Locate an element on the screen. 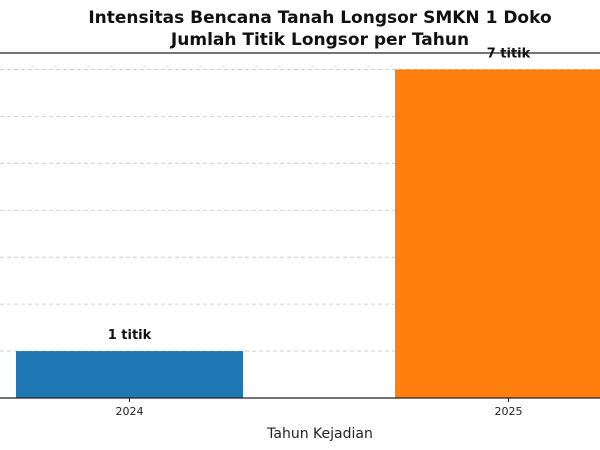  x-axis-label: Tahun Kejadian is located at coordinates (319, 434).